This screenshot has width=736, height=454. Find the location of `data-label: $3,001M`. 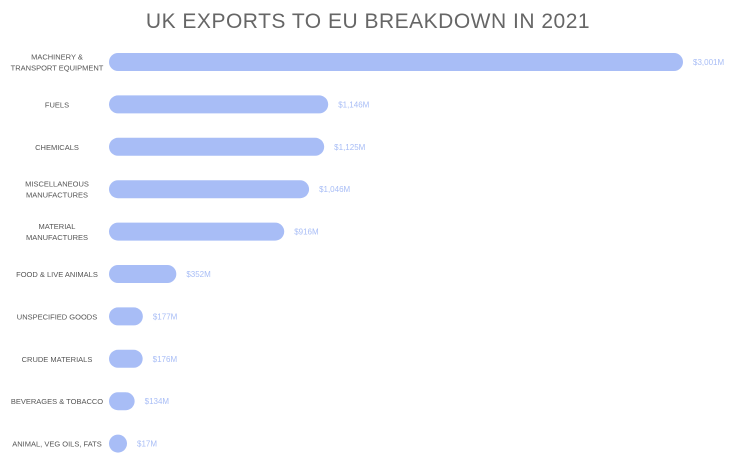

data-label: $3,001M is located at coordinates (708, 62).